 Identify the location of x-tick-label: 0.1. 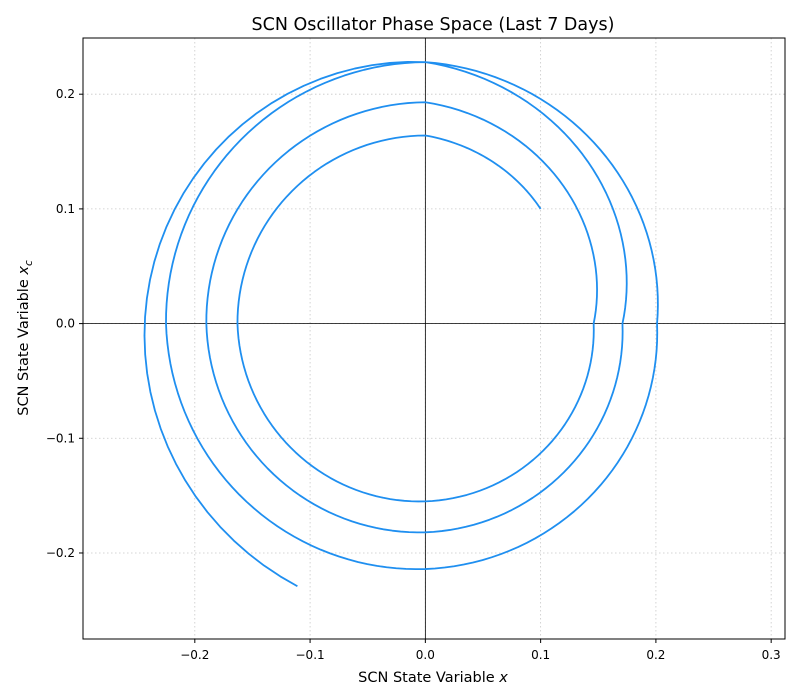
(540, 655).